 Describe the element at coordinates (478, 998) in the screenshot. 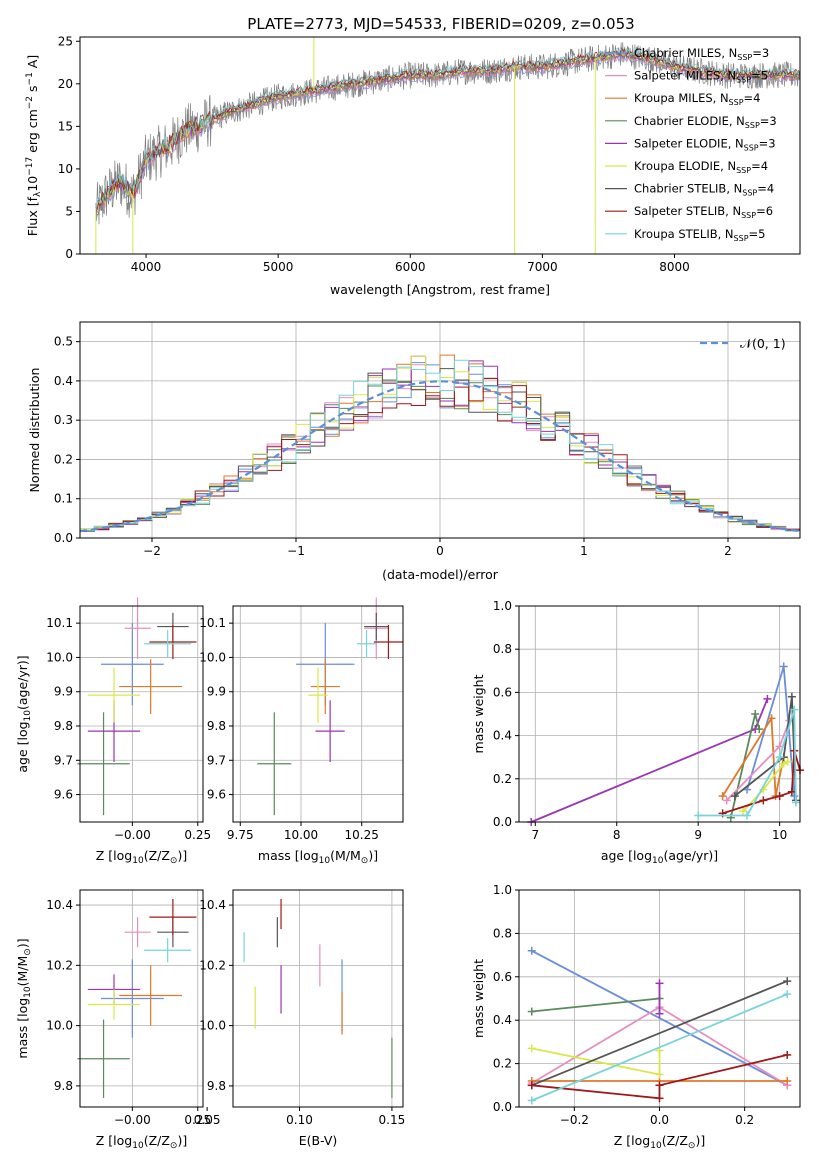

I see `y-axis-label: mass weight` at that location.